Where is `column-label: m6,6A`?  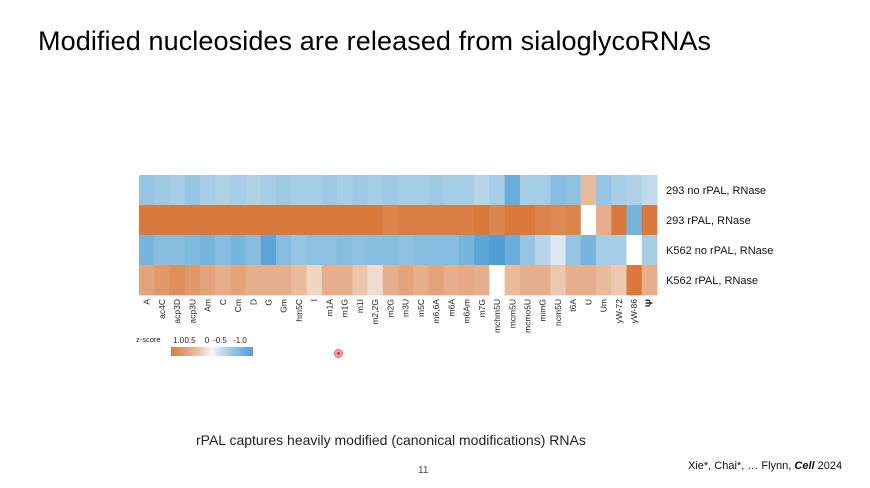 column-label: m6,6A is located at coordinates (436, 311).